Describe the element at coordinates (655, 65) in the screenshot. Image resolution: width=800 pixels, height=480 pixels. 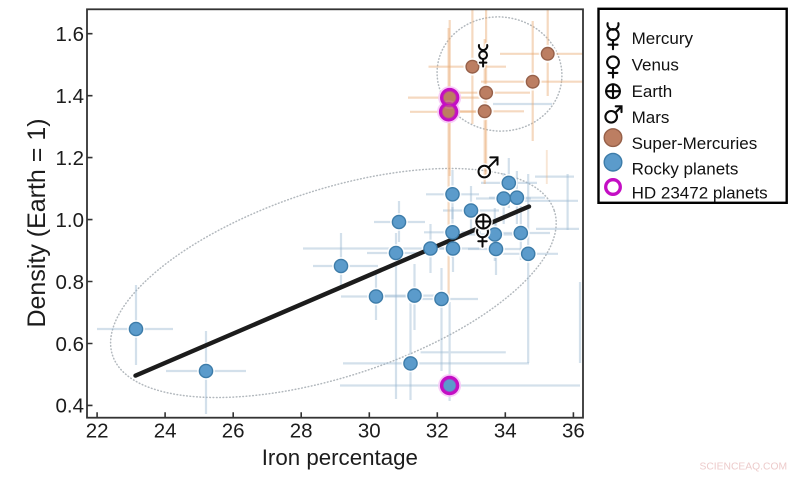
I see `svg-text: Venus` at that location.